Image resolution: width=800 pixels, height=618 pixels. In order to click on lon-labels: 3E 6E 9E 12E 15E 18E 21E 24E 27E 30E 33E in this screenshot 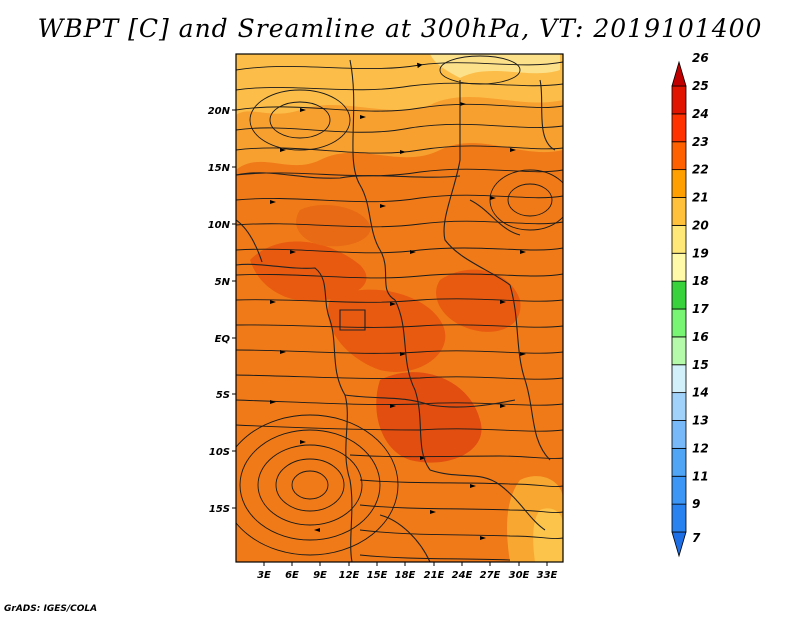, I will do `click(407, 575)`.